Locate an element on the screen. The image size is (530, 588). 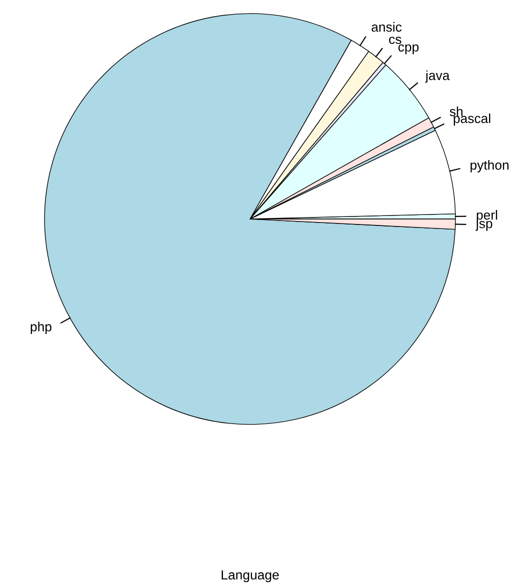
slice-label: java is located at coordinates (437, 76).